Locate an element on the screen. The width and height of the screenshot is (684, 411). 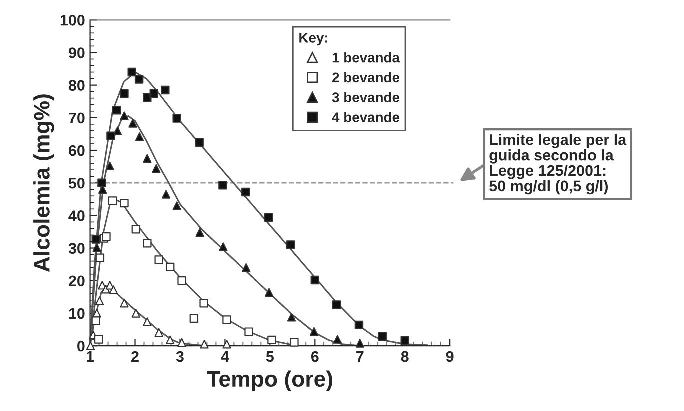
legend-label: 4 bevande is located at coordinates (366, 117).